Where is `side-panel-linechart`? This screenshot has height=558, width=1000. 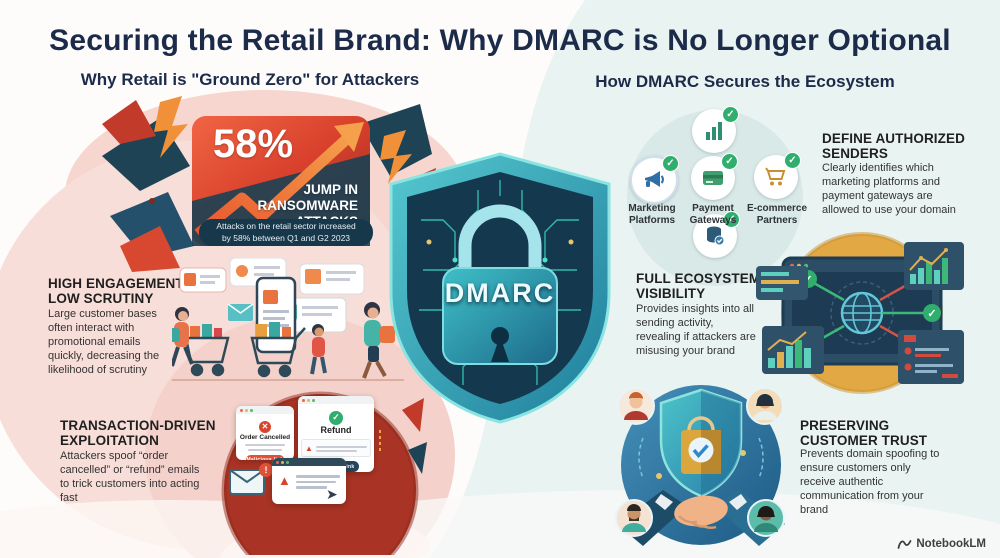 side-panel-linechart is located at coordinates (934, 266).